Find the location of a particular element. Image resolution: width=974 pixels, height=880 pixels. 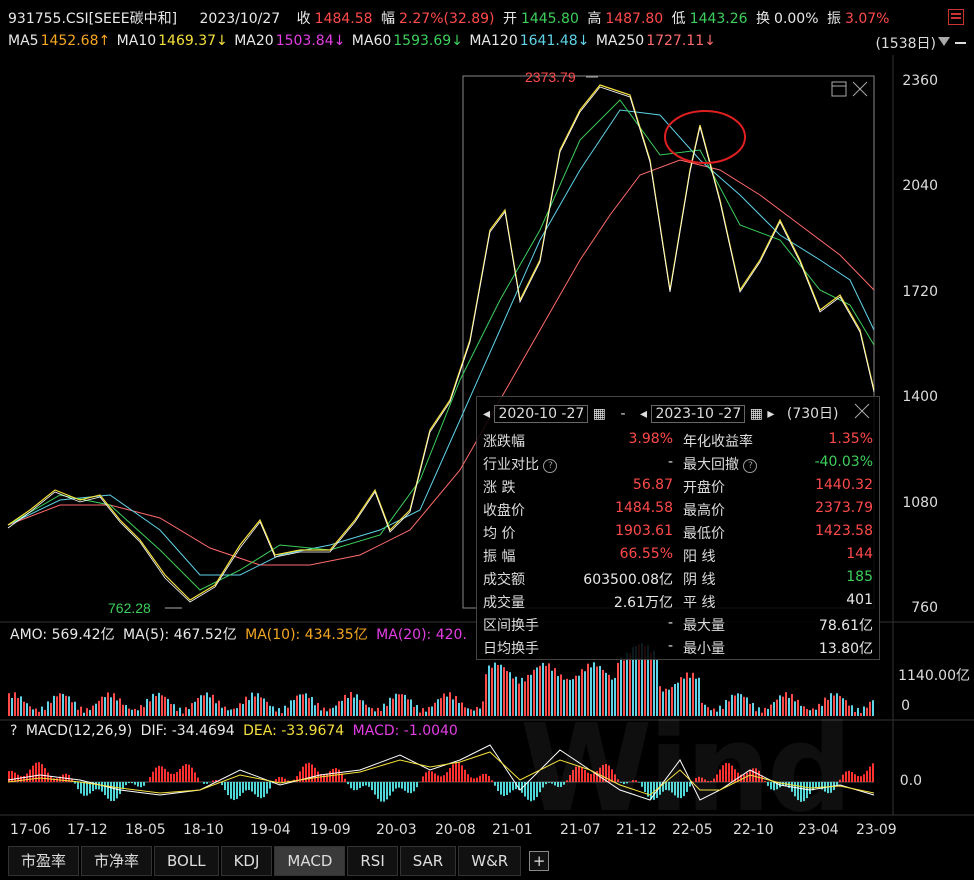

stat-value: 1440.32 is located at coordinates (844, 485).